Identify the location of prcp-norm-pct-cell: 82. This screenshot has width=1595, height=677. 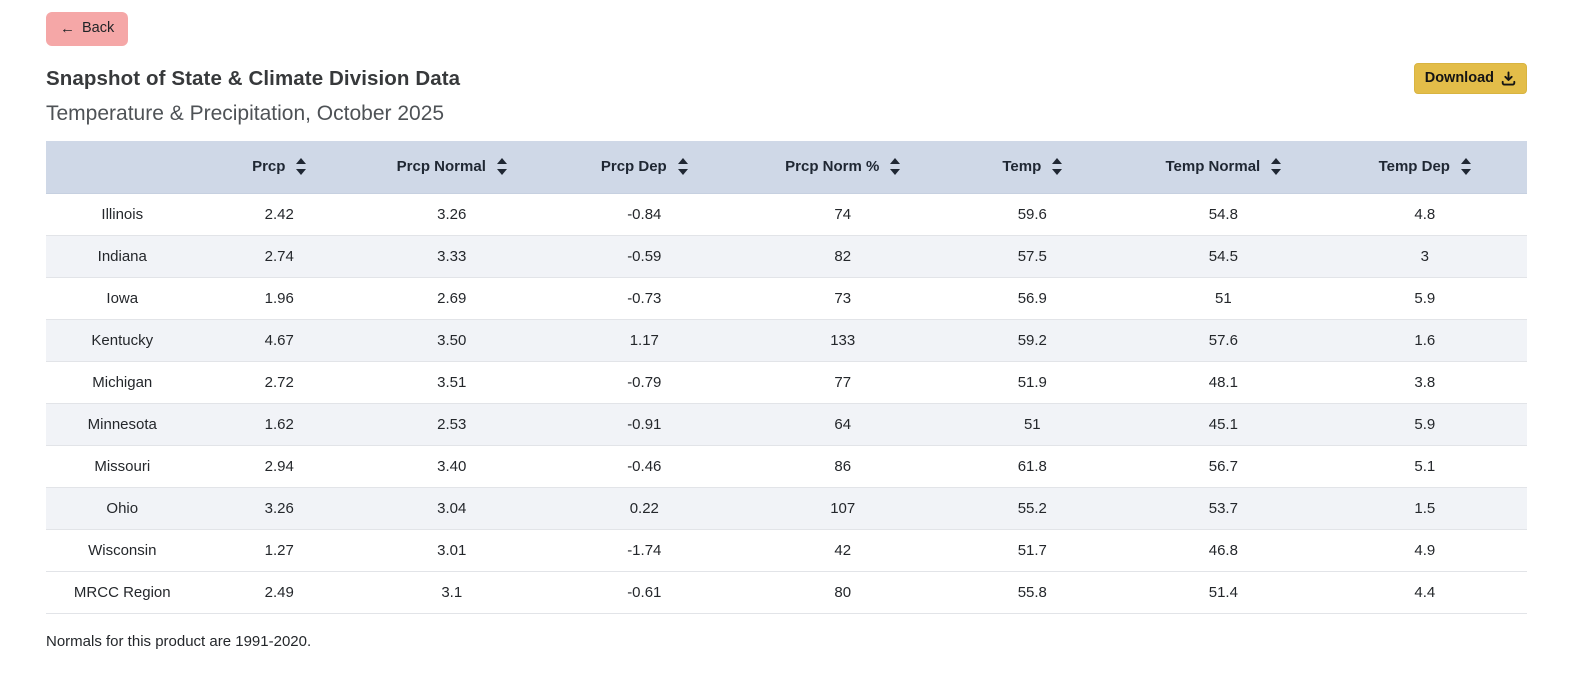
(843, 256).